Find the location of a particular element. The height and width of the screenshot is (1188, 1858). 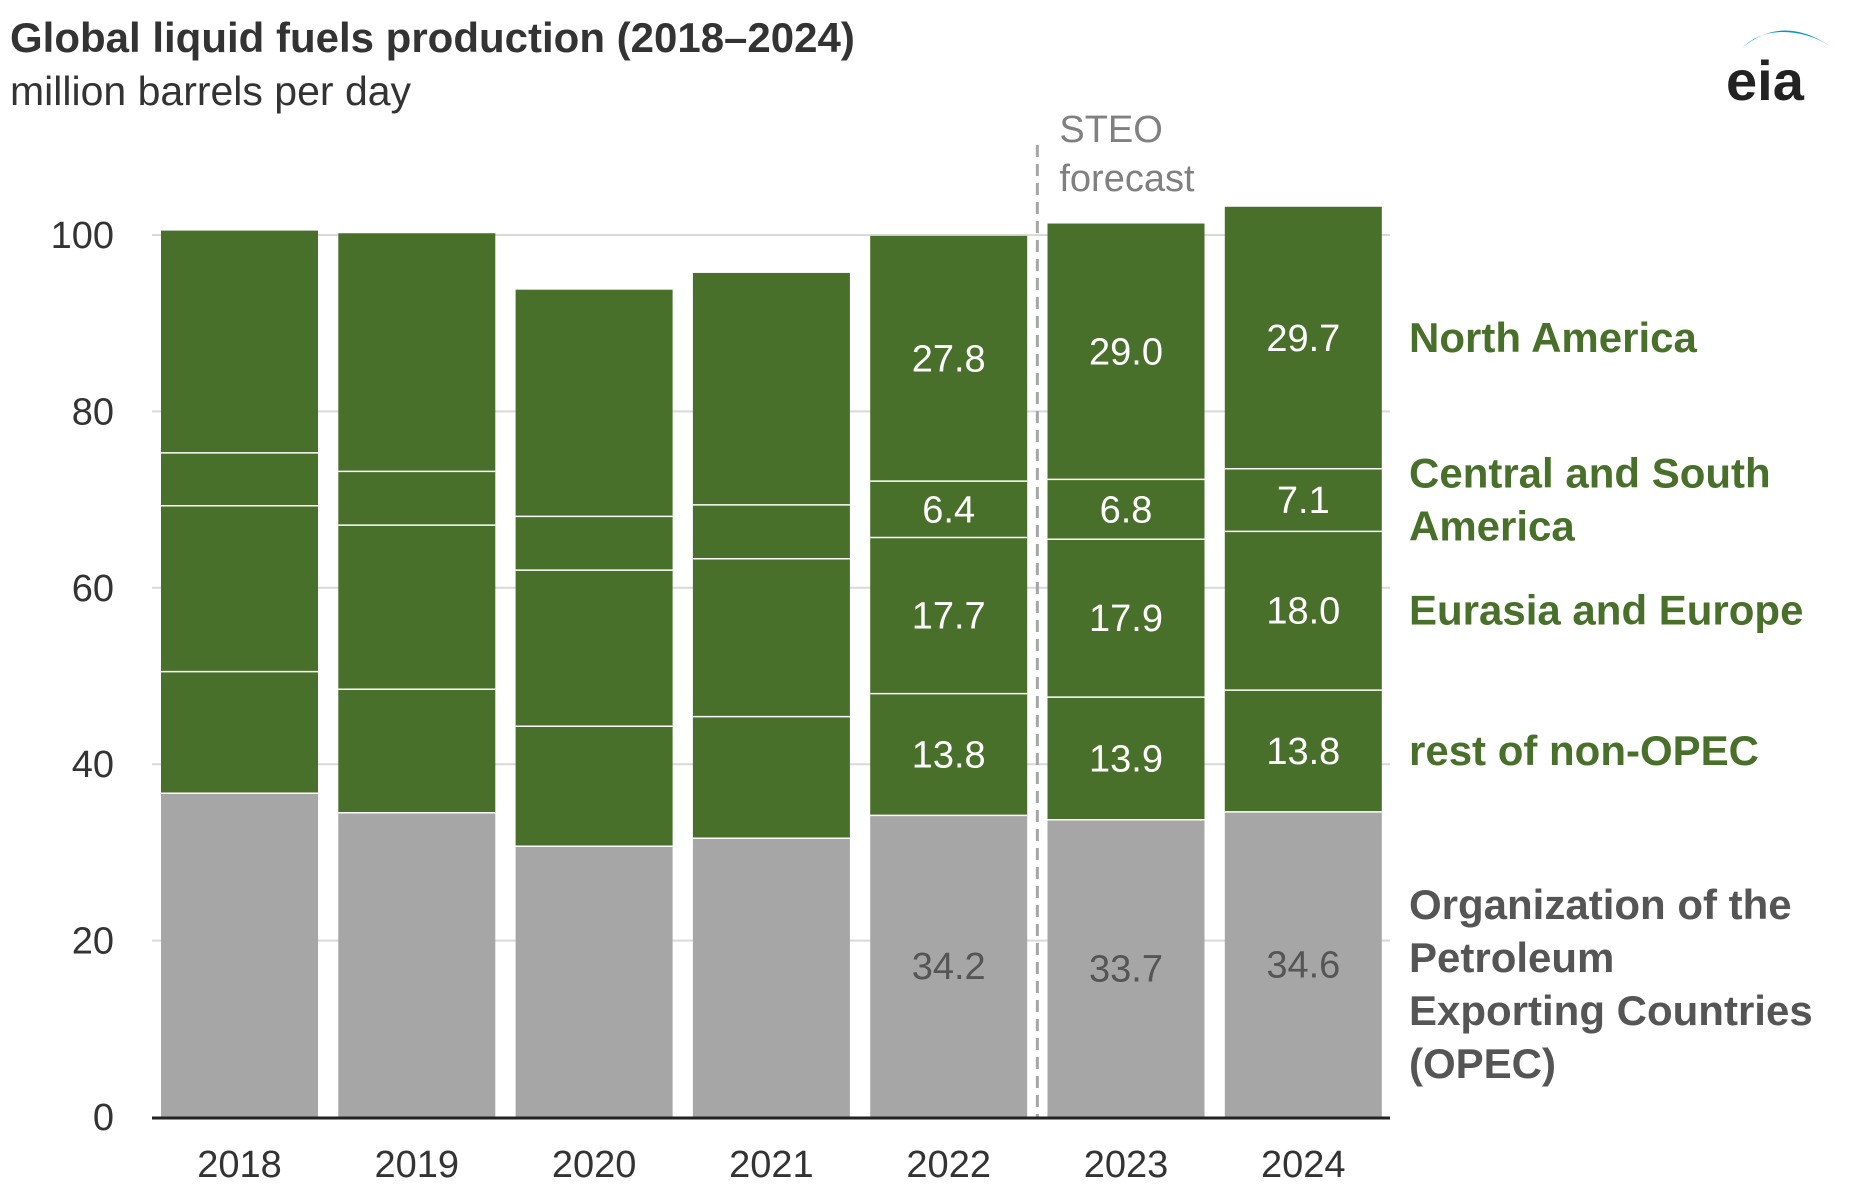

y-tick-label: 100 is located at coordinates (82, 236).